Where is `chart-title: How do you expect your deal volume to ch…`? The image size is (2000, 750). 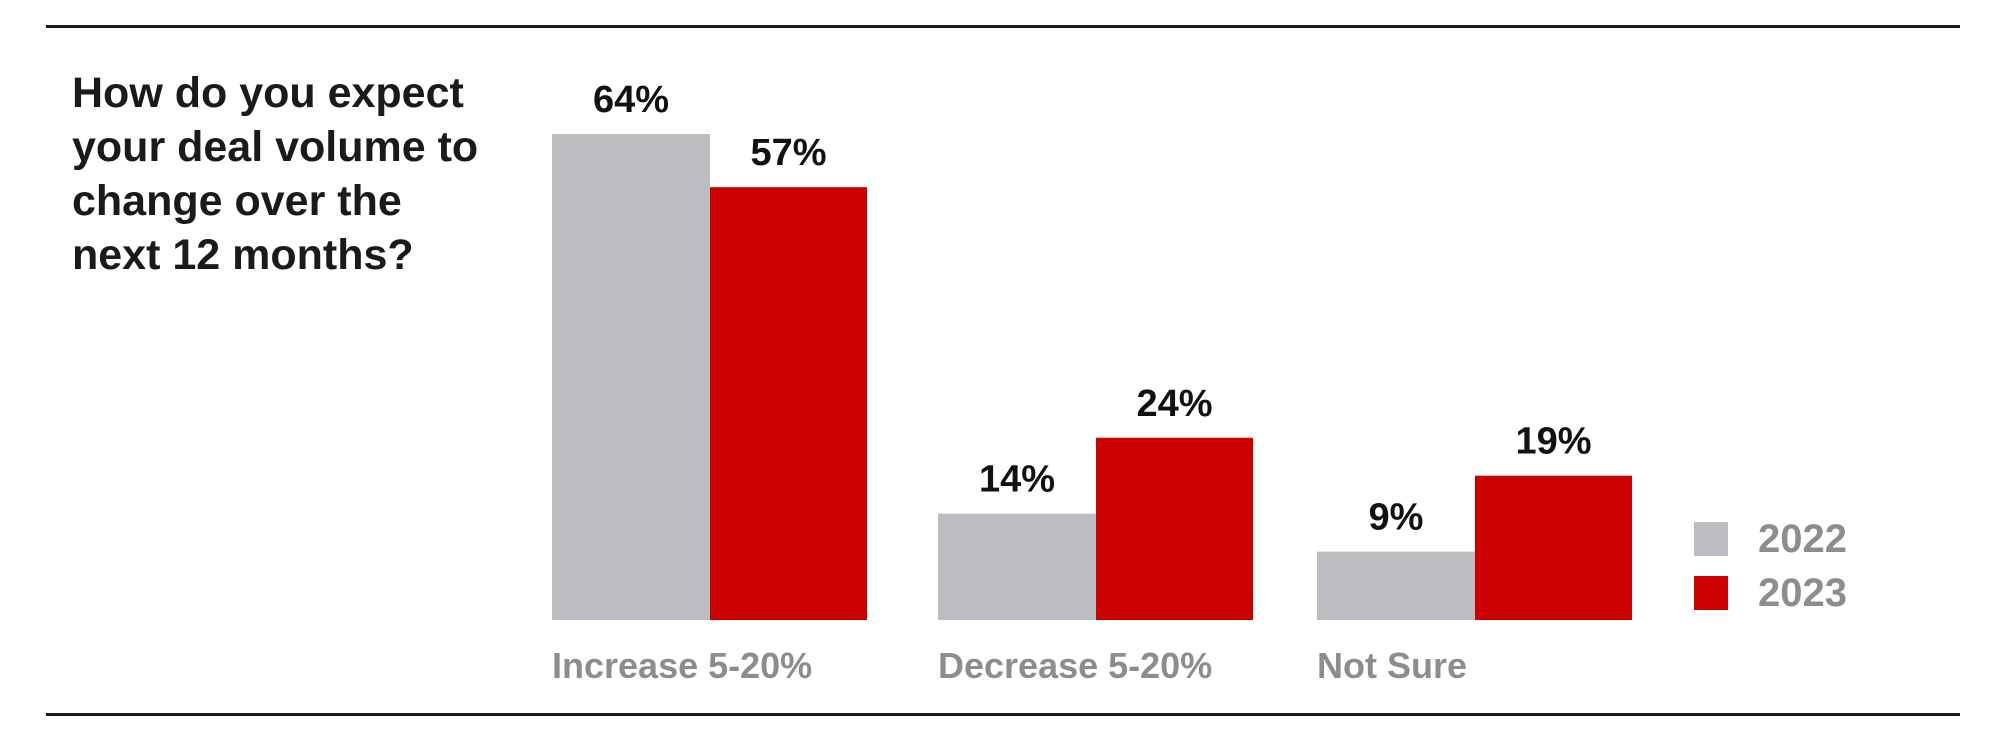
chart-title: How do you expect your deal volume to ch… is located at coordinates (275, 174).